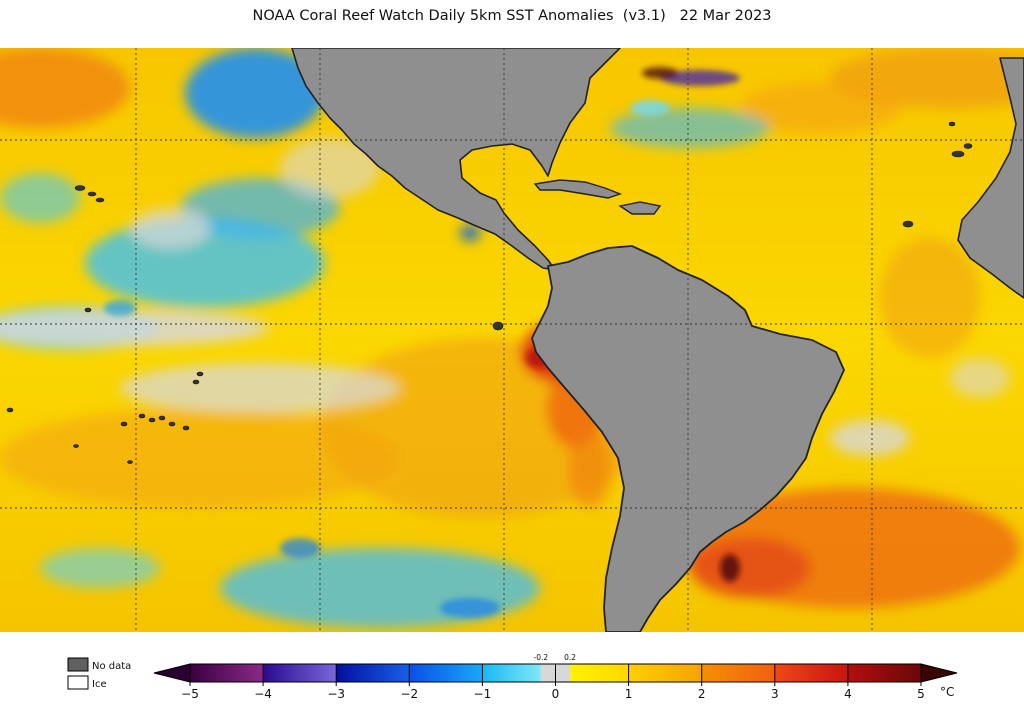  I want to click on low-extend-arrow, so click(172, 673).